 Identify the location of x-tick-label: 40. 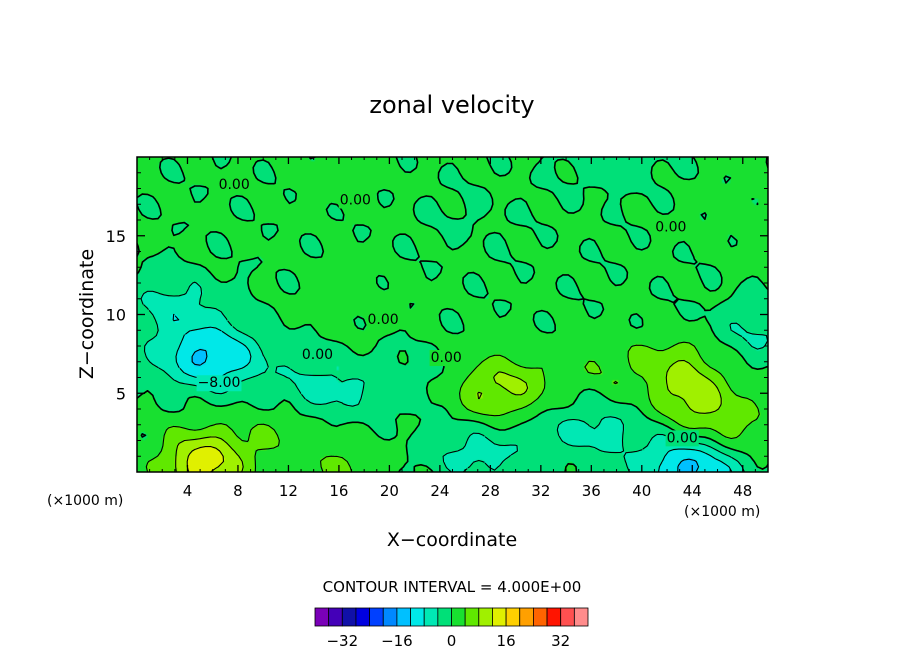
(641, 491).